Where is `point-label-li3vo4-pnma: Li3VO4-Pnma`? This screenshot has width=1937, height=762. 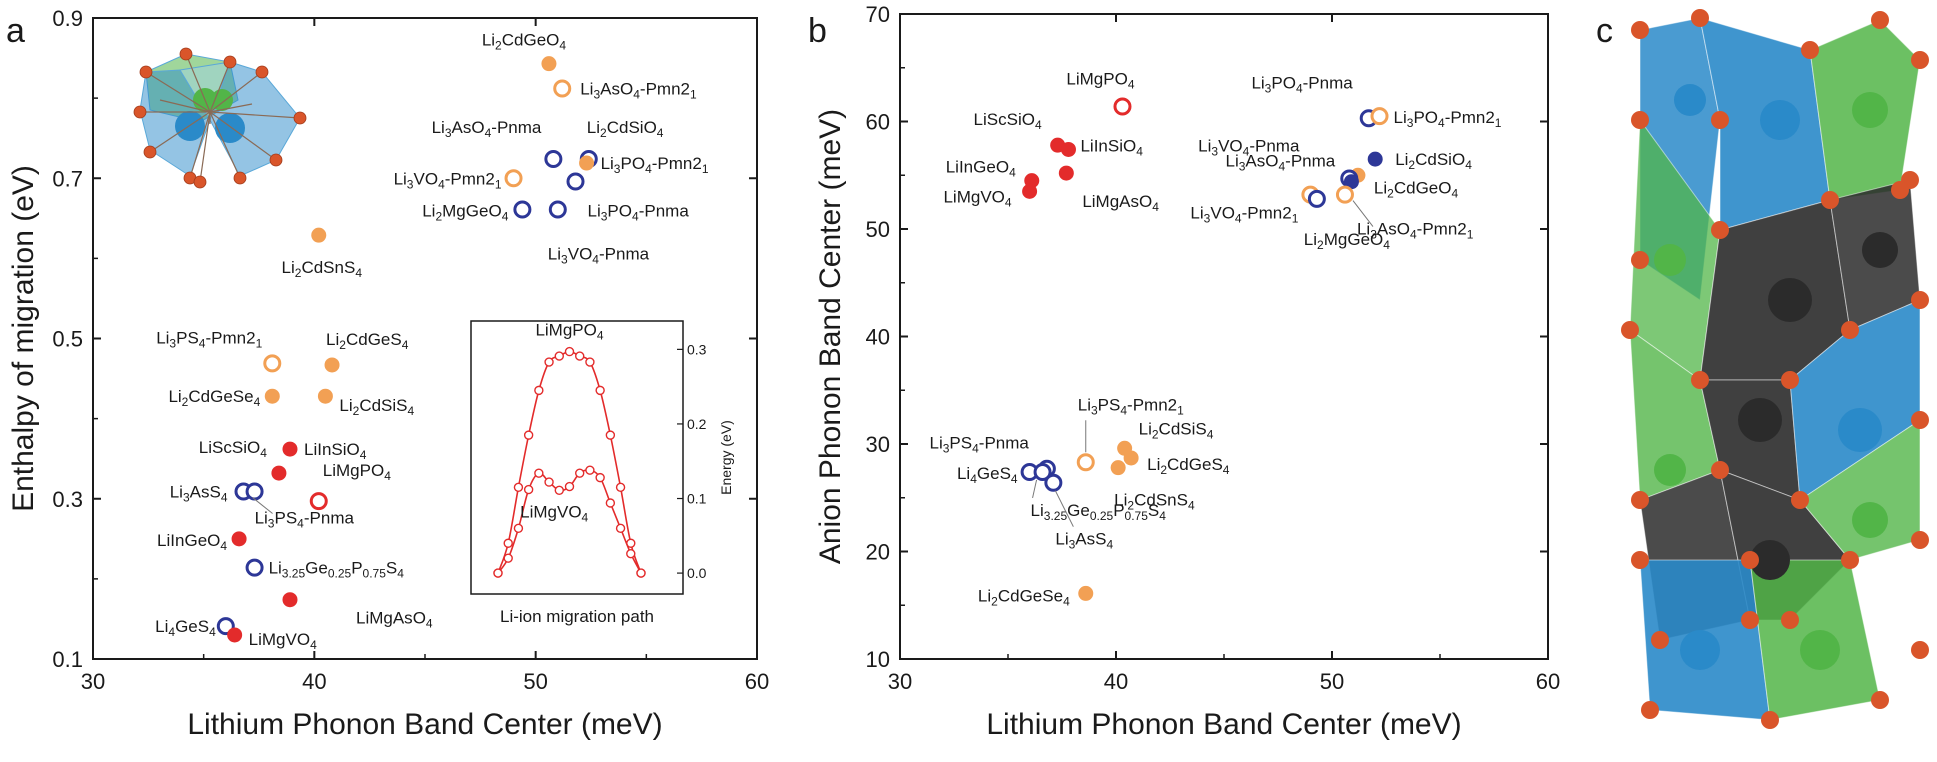
point-label-li3vo4-pnma: Li3VO4-Pnma is located at coordinates (599, 255).